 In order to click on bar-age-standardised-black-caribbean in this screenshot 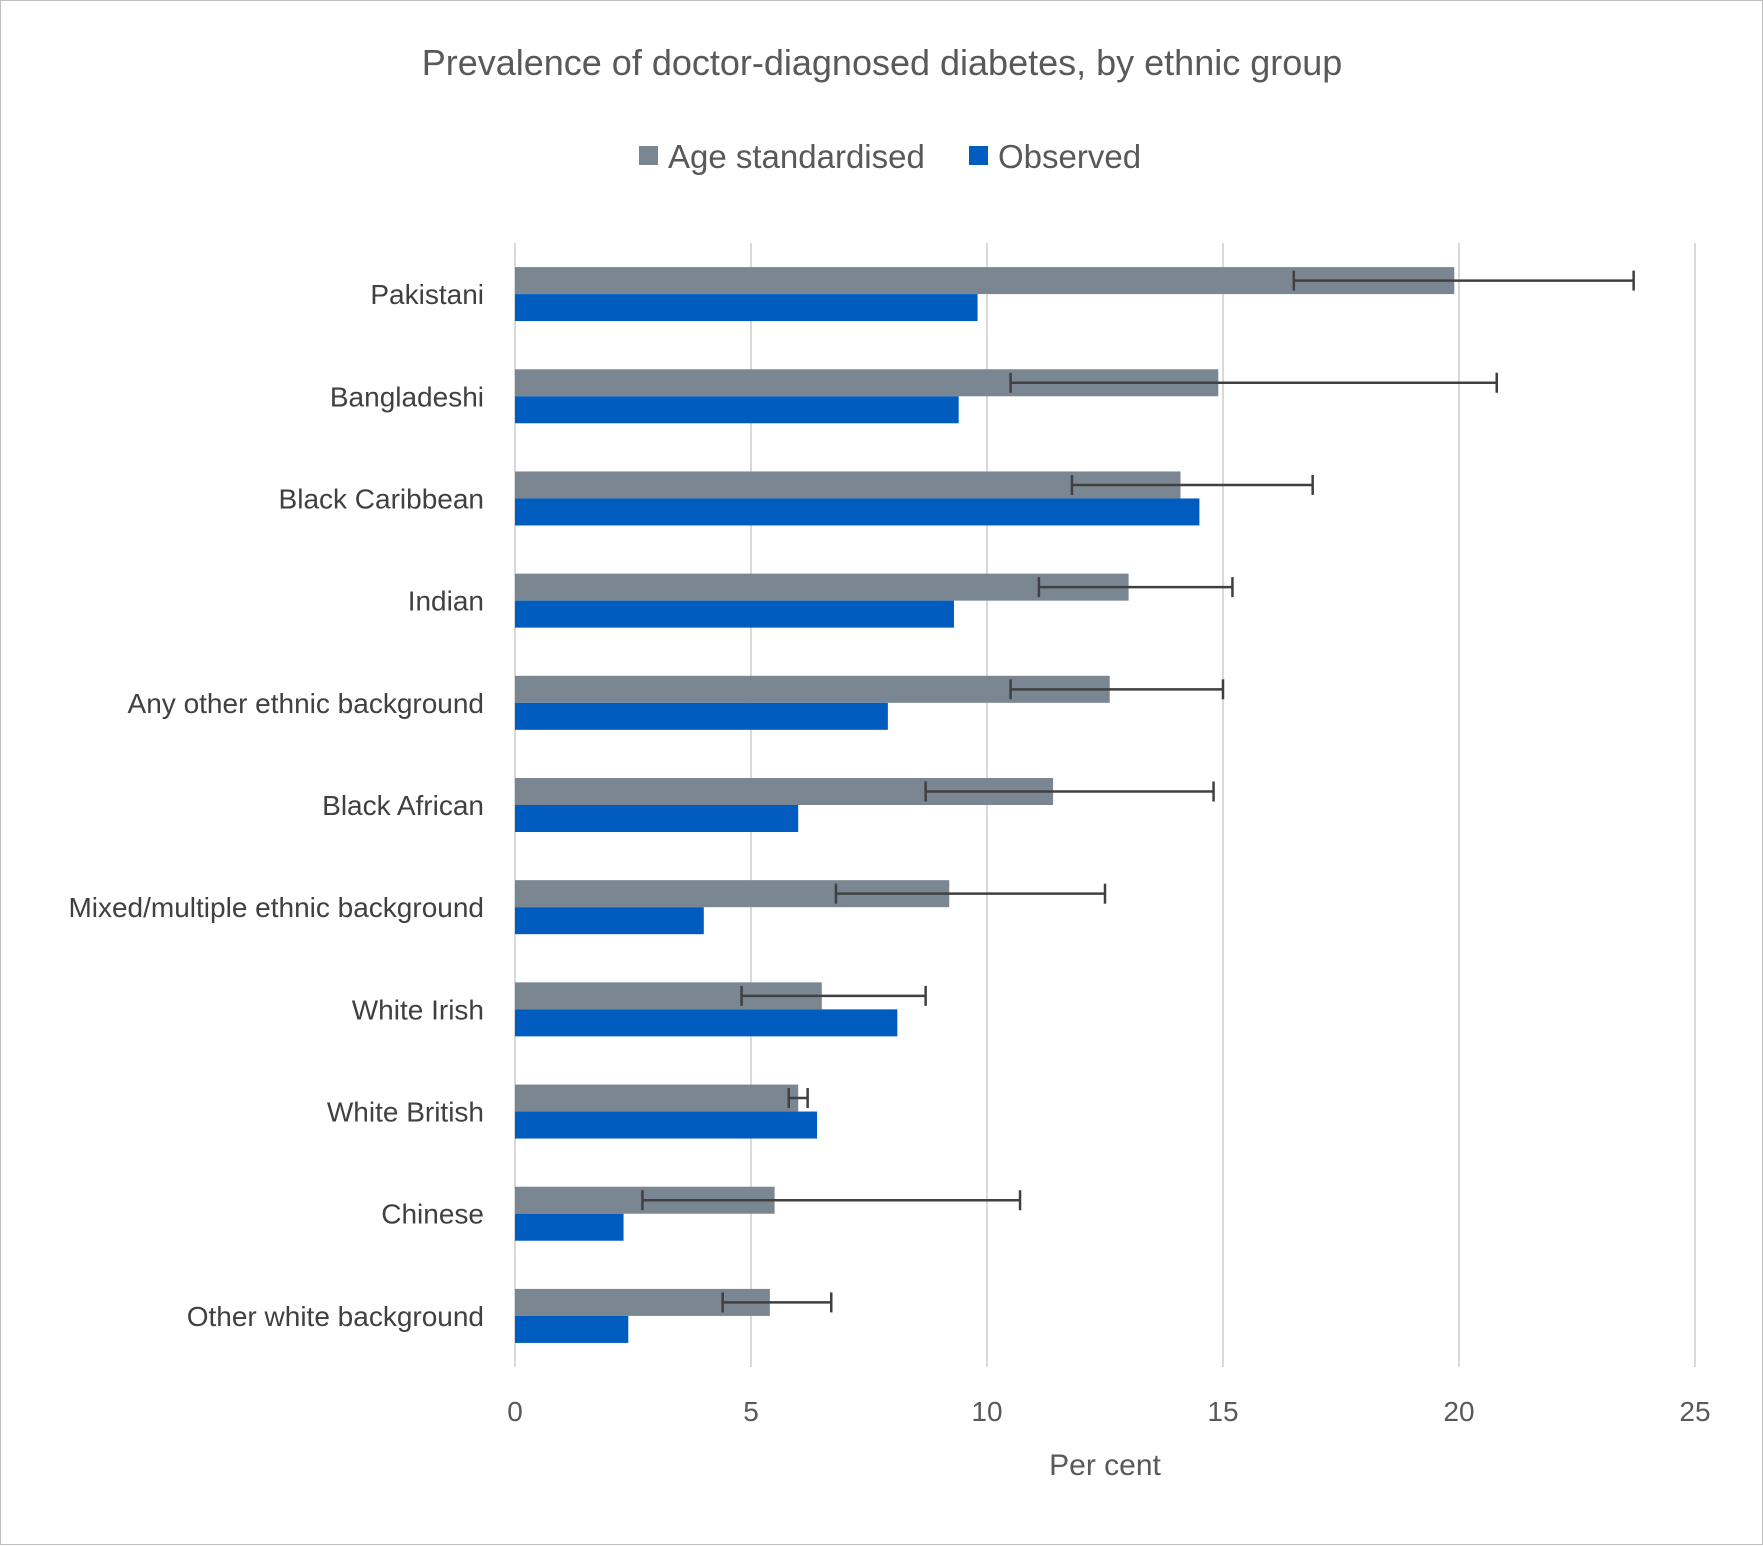, I will do `click(848, 485)`.